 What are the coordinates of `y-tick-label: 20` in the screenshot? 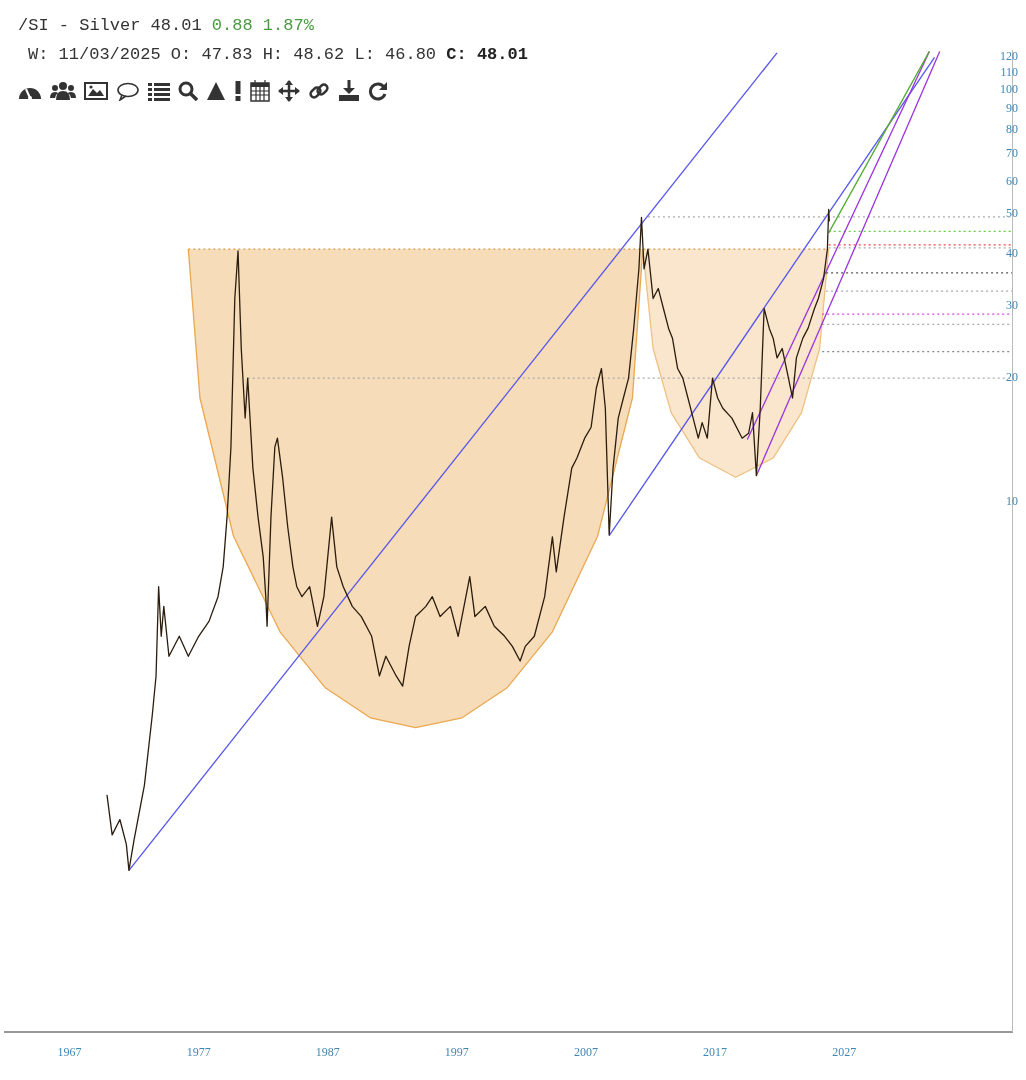 It's located at (1012, 377).